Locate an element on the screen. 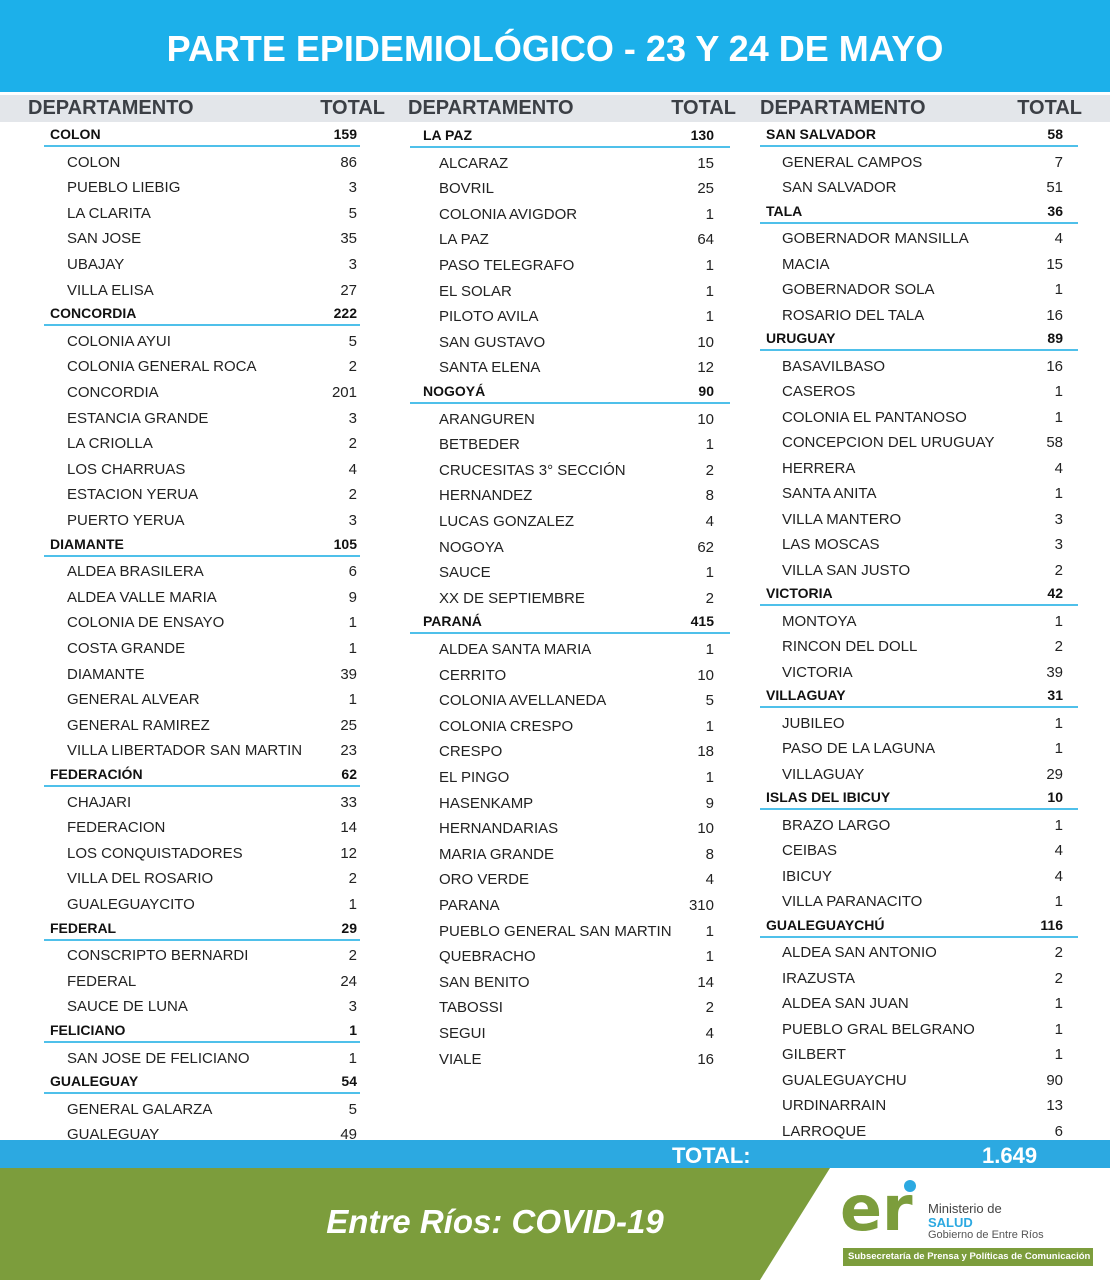 The height and width of the screenshot is (1280, 1110). locality-name: DIAMANTE is located at coordinates (106, 674).